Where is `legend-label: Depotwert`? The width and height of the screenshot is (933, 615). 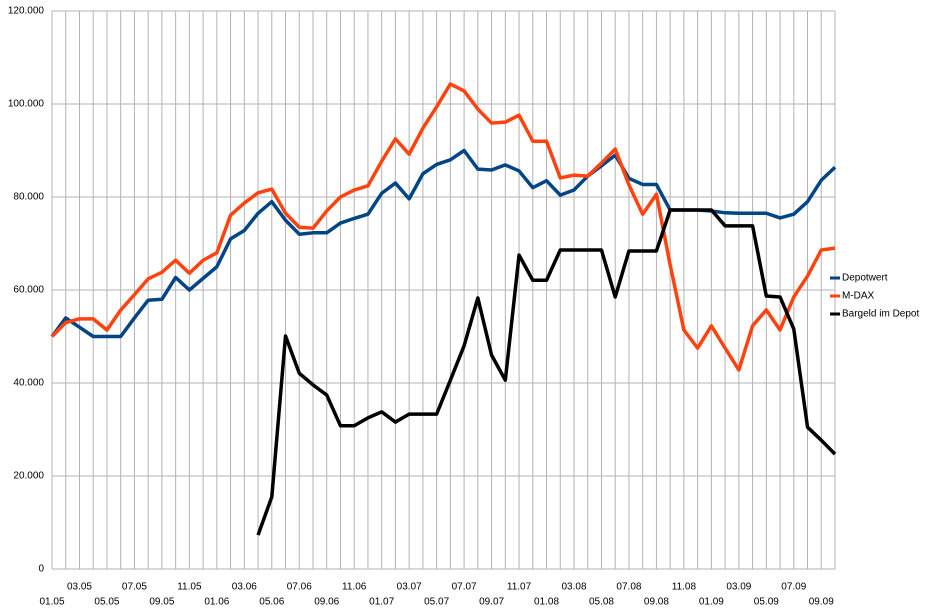 legend-label: Depotwert is located at coordinates (865, 278).